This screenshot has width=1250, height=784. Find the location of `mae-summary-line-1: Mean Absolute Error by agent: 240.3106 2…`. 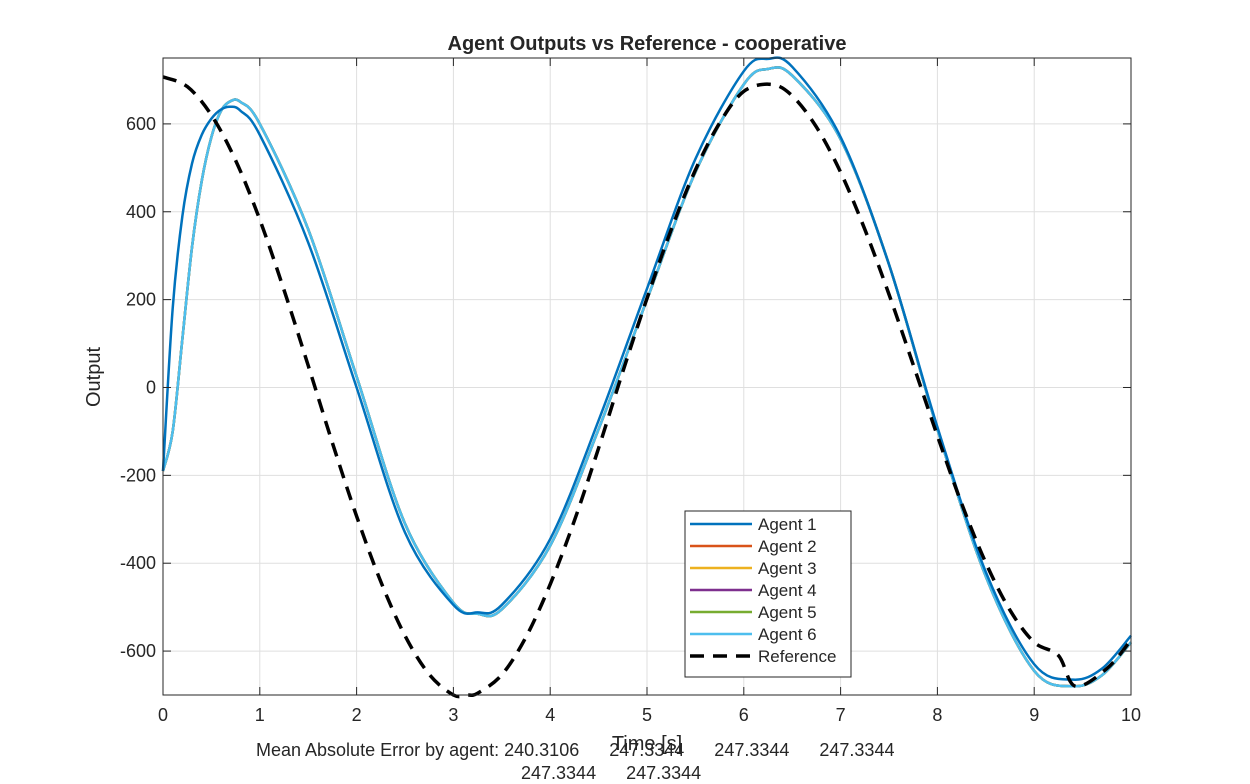

mae-summary-line-1: Mean Absolute Error by agent: 240.3106 2… is located at coordinates (575, 750).